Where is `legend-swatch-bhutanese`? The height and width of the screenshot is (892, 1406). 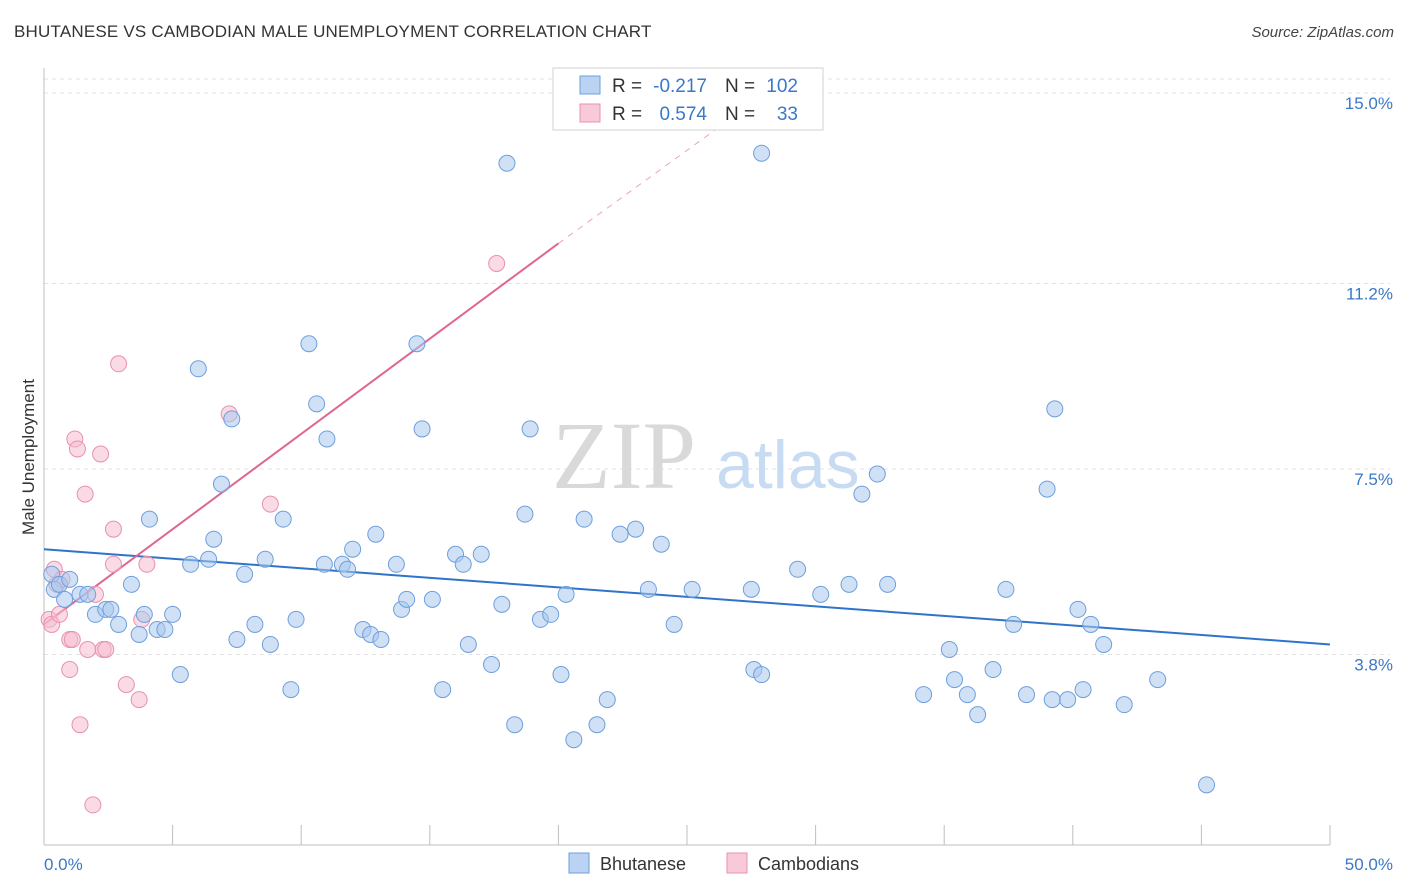
legend-swatch-bhutanese is located at coordinates (590, 85).